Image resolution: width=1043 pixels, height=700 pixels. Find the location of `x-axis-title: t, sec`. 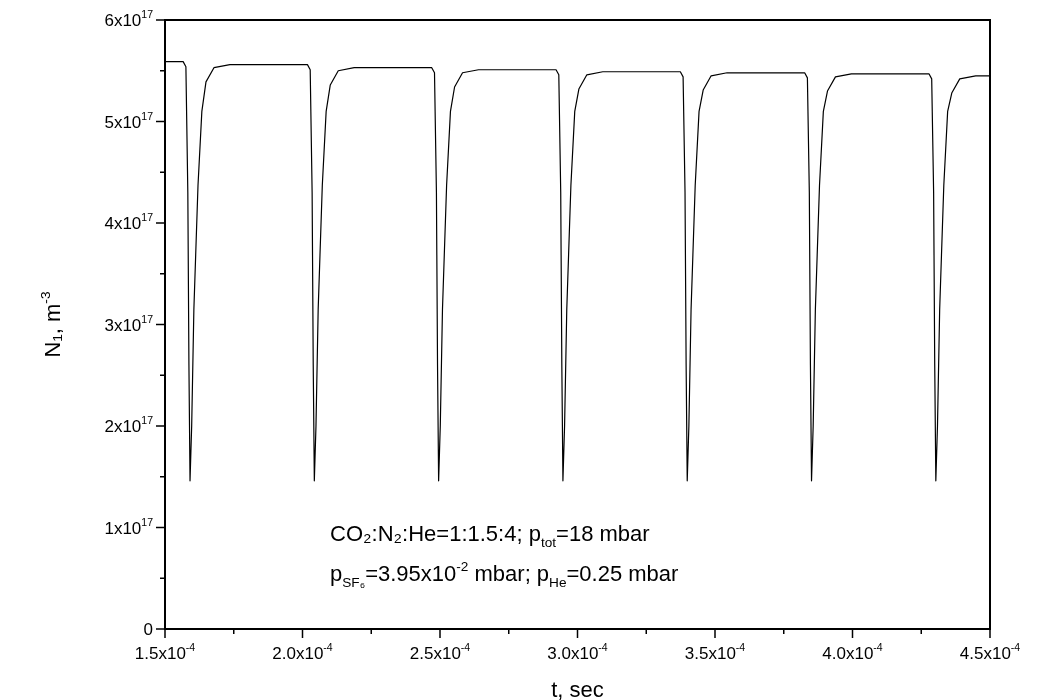

x-axis-title: t, sec is located at coordinates (577, 688).